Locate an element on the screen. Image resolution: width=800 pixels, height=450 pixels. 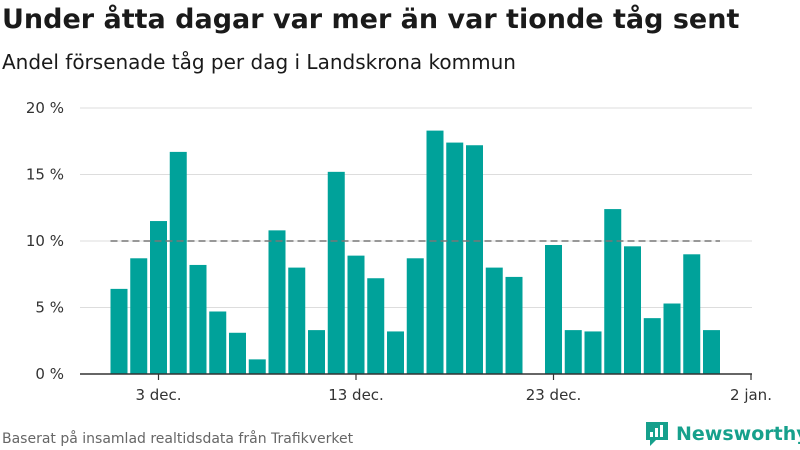
y-tick-label: 15 % is located at coordinates (45, 175).